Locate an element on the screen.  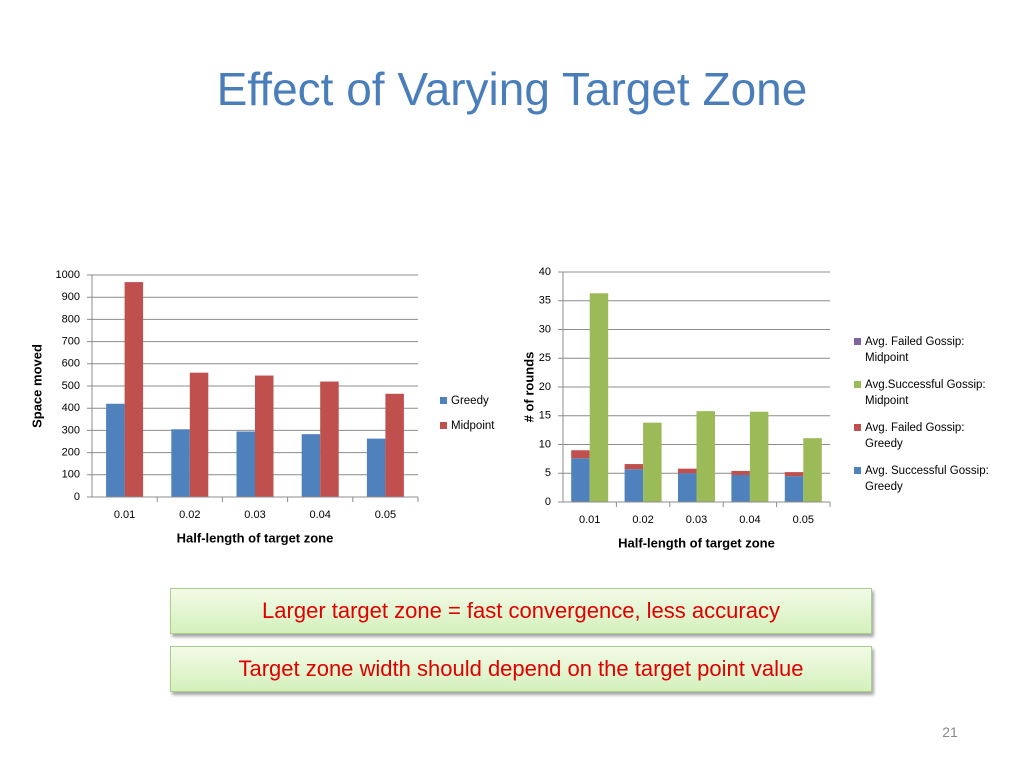
y-axis-title: # of rounds is located at coordinates (528, 387).